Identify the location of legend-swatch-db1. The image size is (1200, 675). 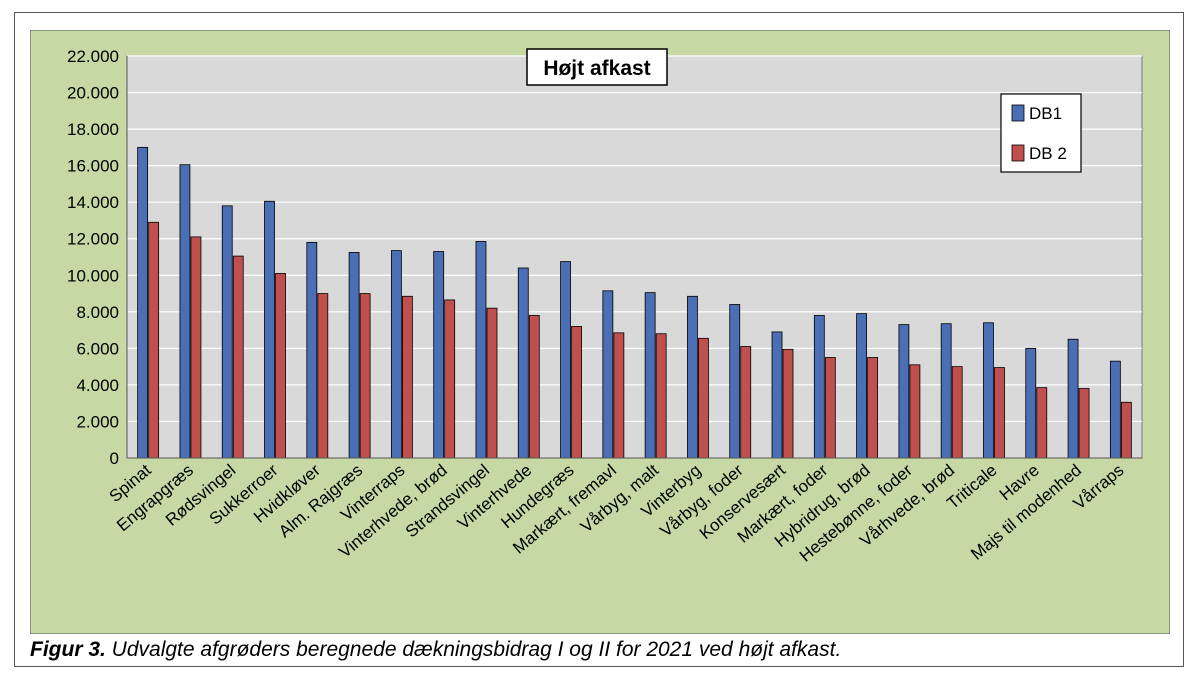
(1018, 113).